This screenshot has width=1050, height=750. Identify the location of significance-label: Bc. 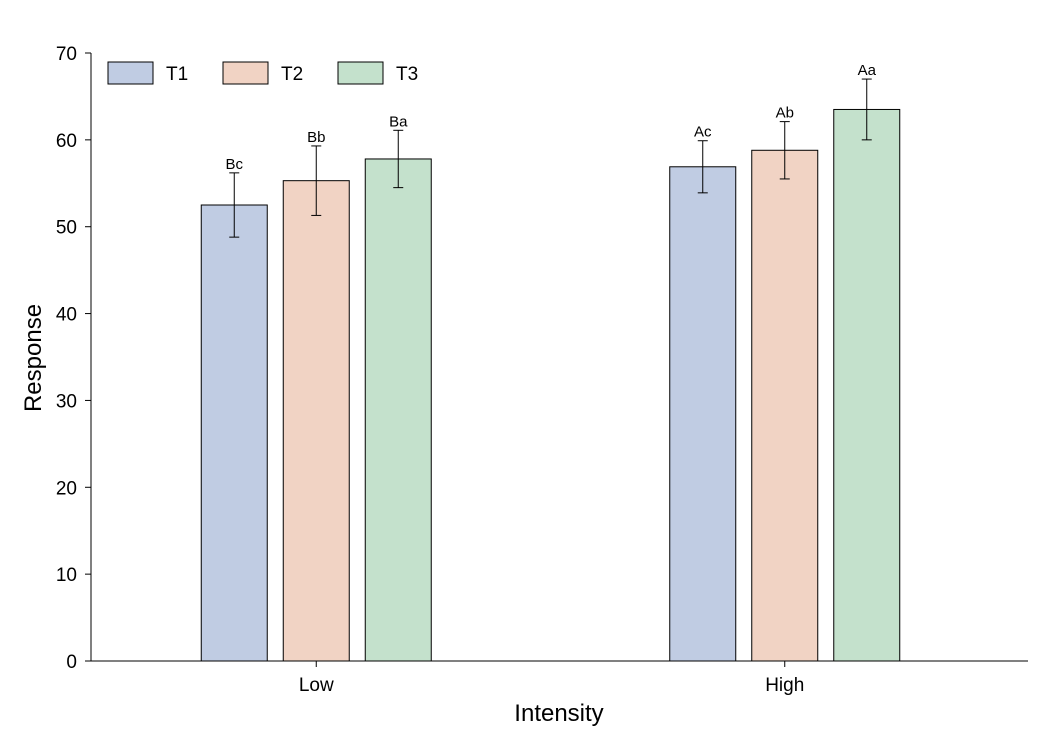
(234, 164).